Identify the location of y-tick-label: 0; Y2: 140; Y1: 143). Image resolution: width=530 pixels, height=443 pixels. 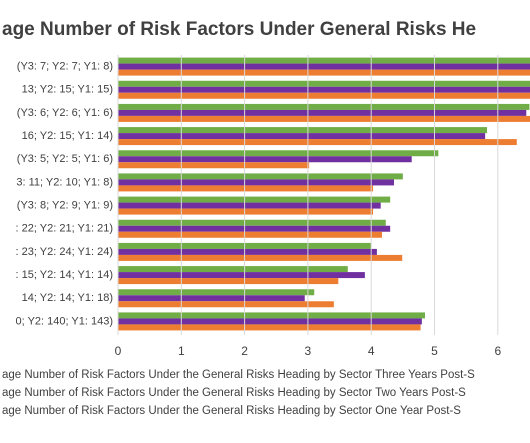
(64, 321).